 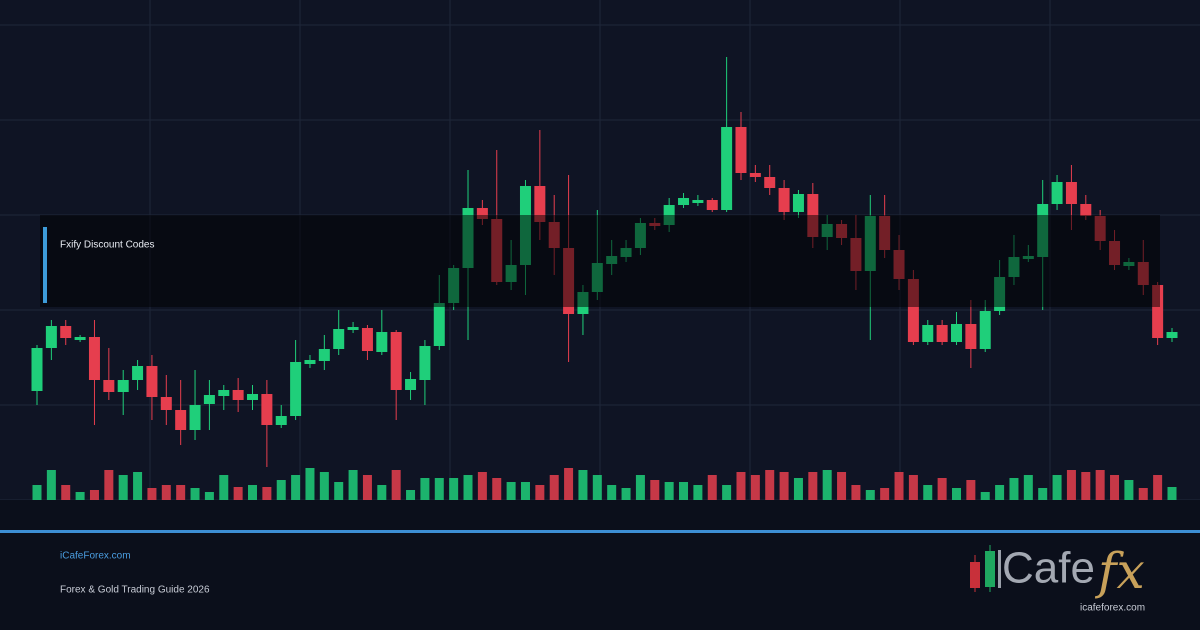 I want to click on logo: Cafe fx icafeforex.com, so click(x=1057, y=578).